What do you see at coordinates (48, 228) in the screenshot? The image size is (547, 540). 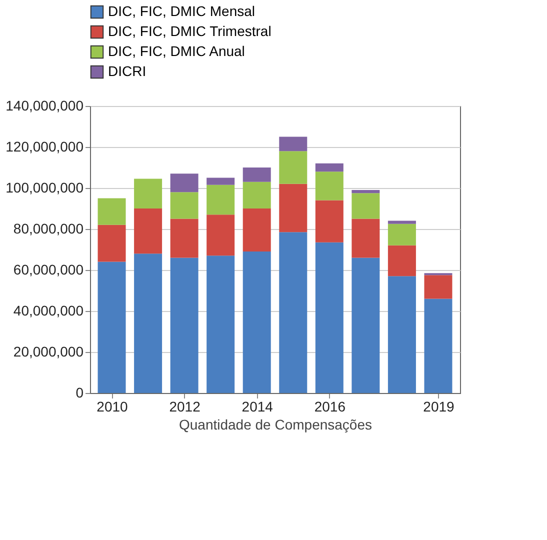 I see `y-tick-label: 80,000,000` at bounding box center [48, 228].